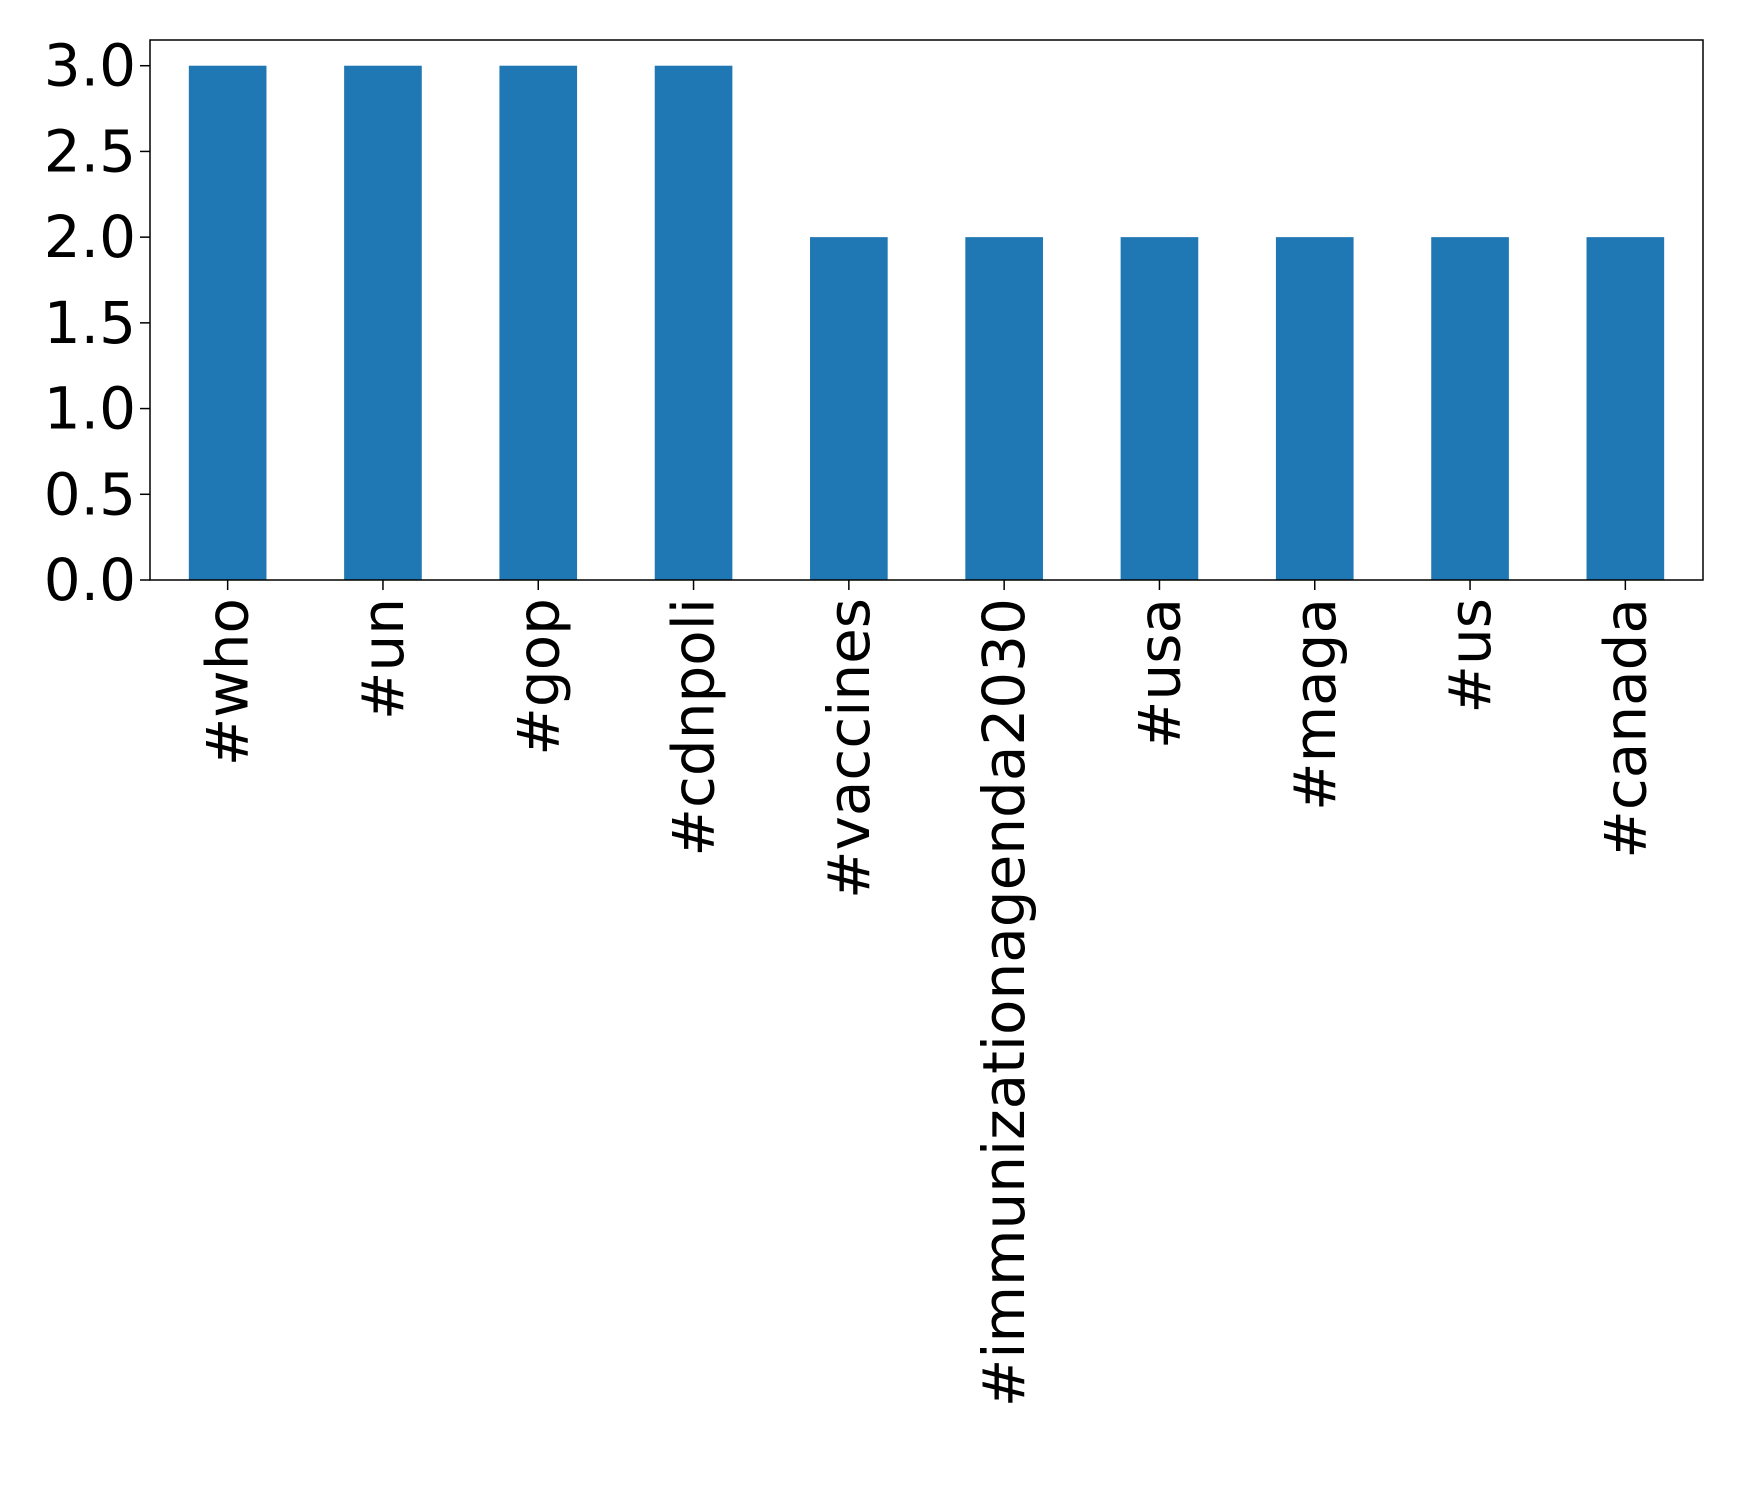  What do you see at coordinates (90, 151) in the screenshot?
I see `y-tick-label: 2.5` at bounding box center [90, 151].